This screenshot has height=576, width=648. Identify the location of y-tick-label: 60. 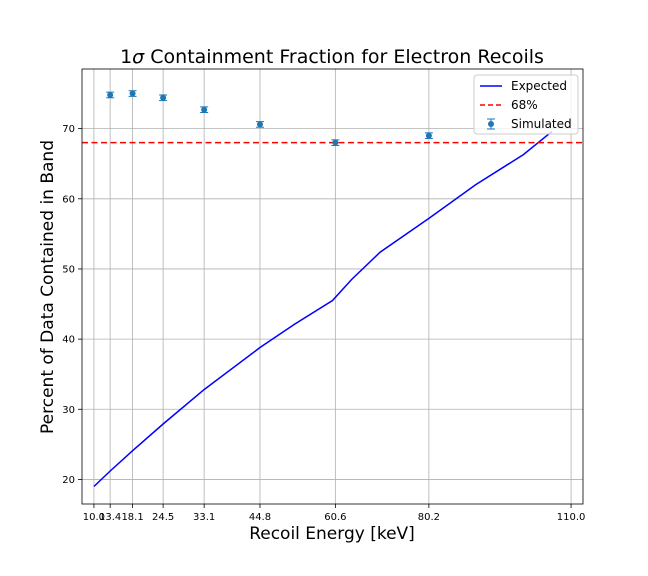
(68, 199).